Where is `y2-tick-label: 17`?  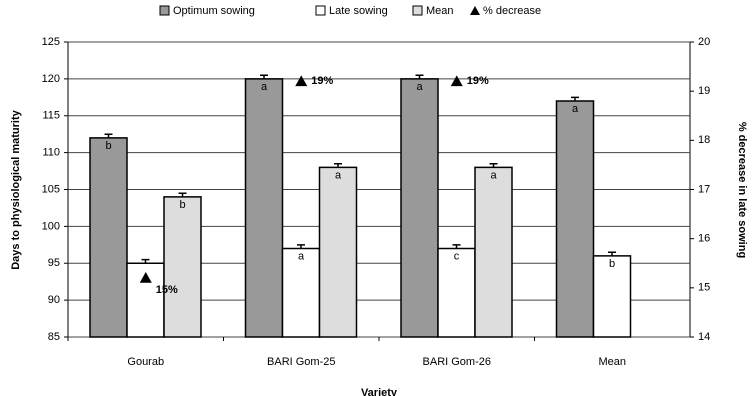
y2-tick-label: 17 is located at coordinates (704, 189).